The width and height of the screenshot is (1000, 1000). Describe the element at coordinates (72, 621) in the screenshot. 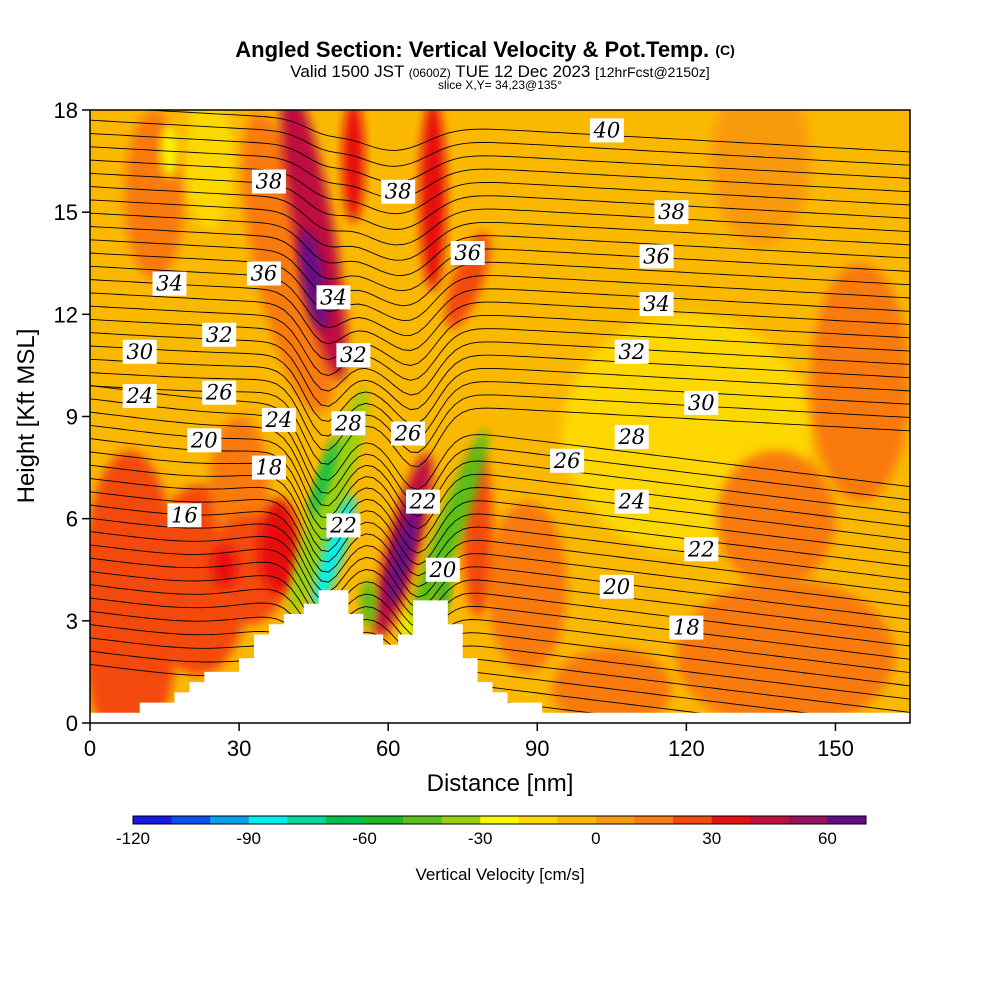

I see `y-tick-label: 3` at that location.